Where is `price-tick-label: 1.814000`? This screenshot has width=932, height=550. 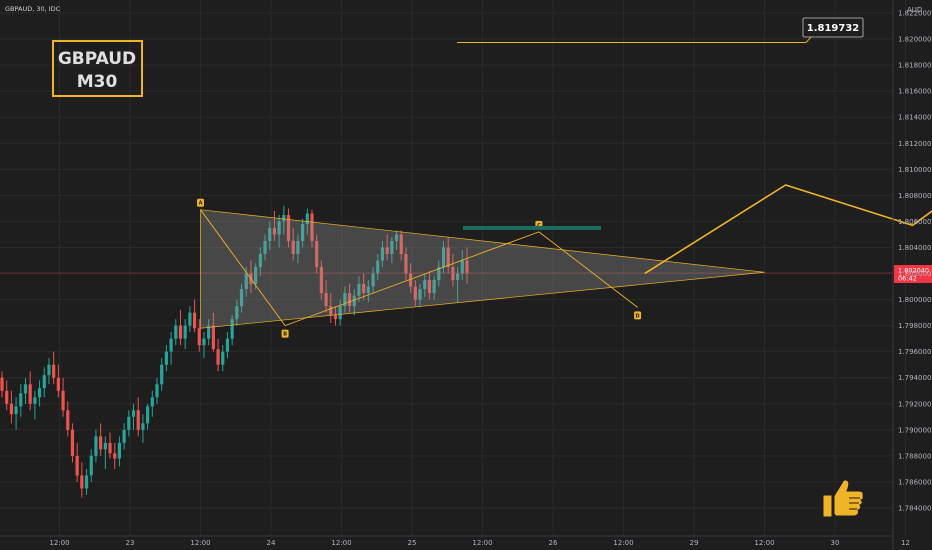 price-tick-label: 1.814000 is located at coordinates (914, 118).